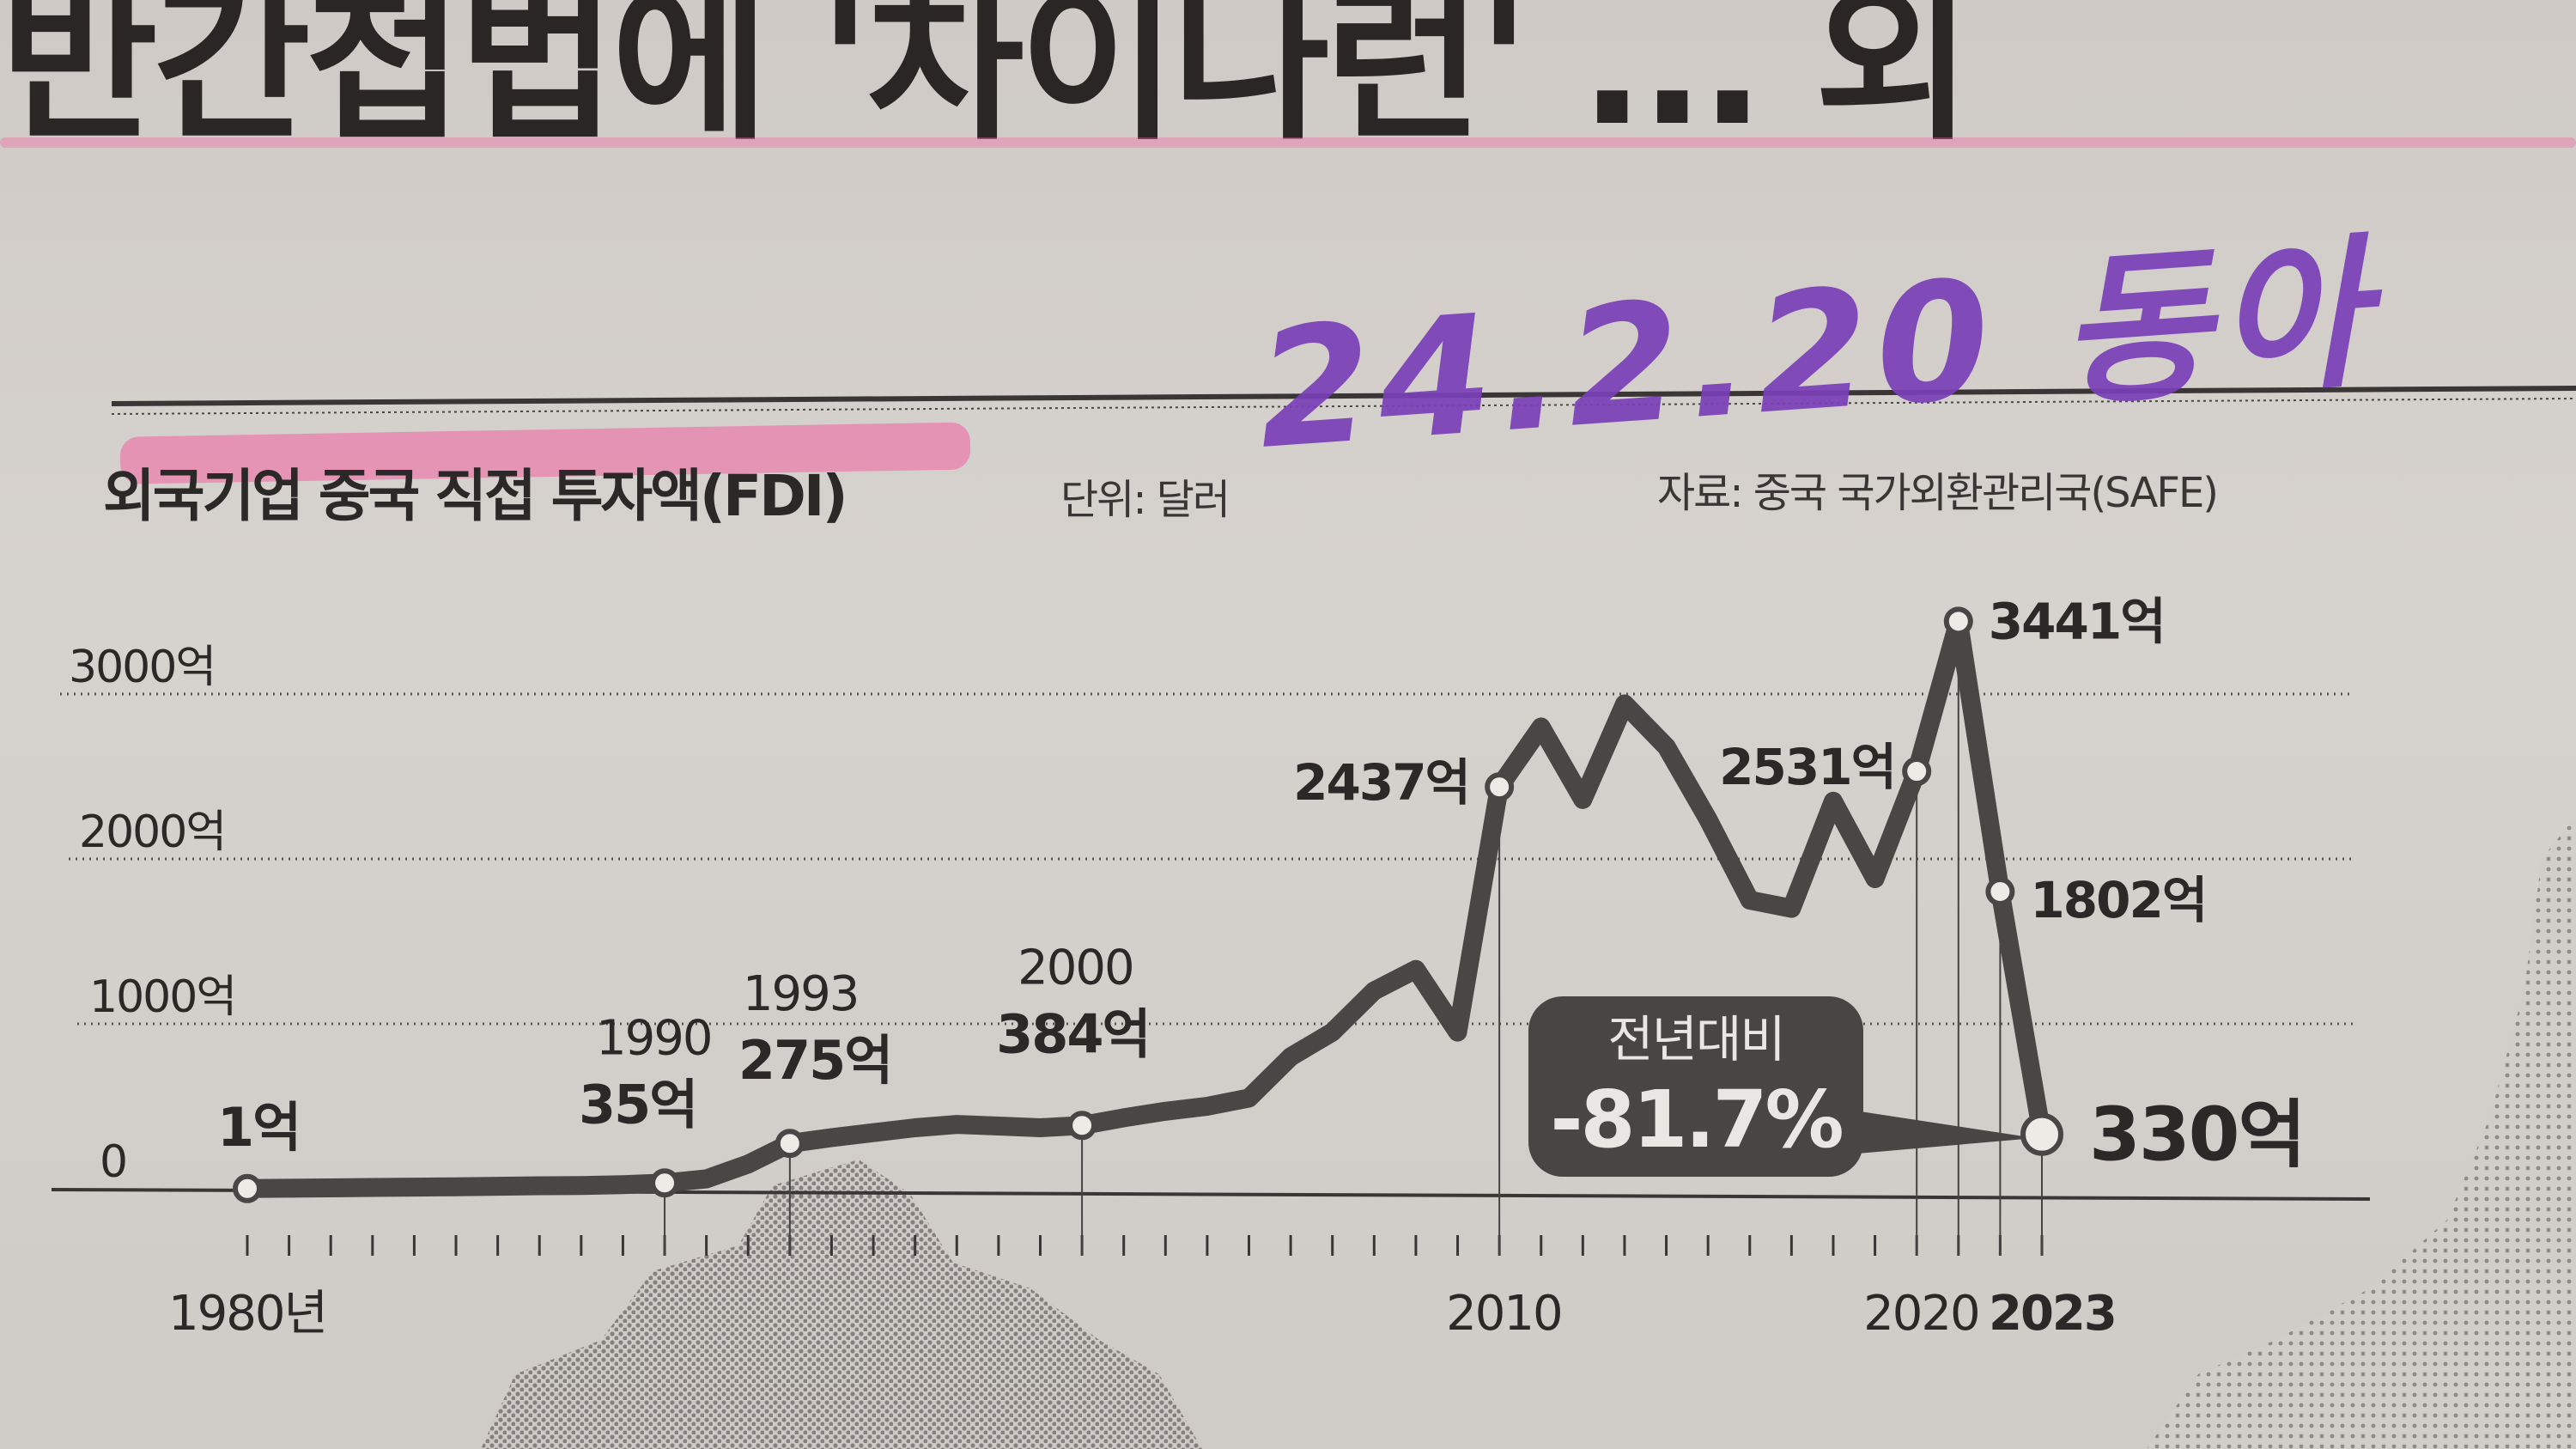  I want to click on chart-title: 외국기업 중국 직접 투자액(FDI), so click(474, 496).